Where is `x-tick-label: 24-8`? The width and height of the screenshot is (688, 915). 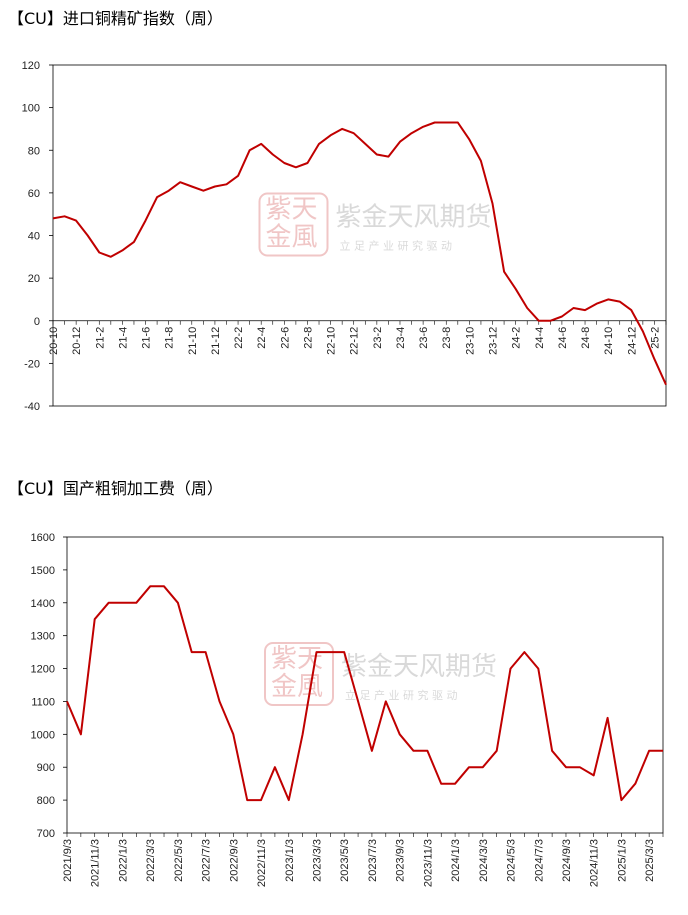 x-tick-label: 24-8 is located at coordinates (586, 338).